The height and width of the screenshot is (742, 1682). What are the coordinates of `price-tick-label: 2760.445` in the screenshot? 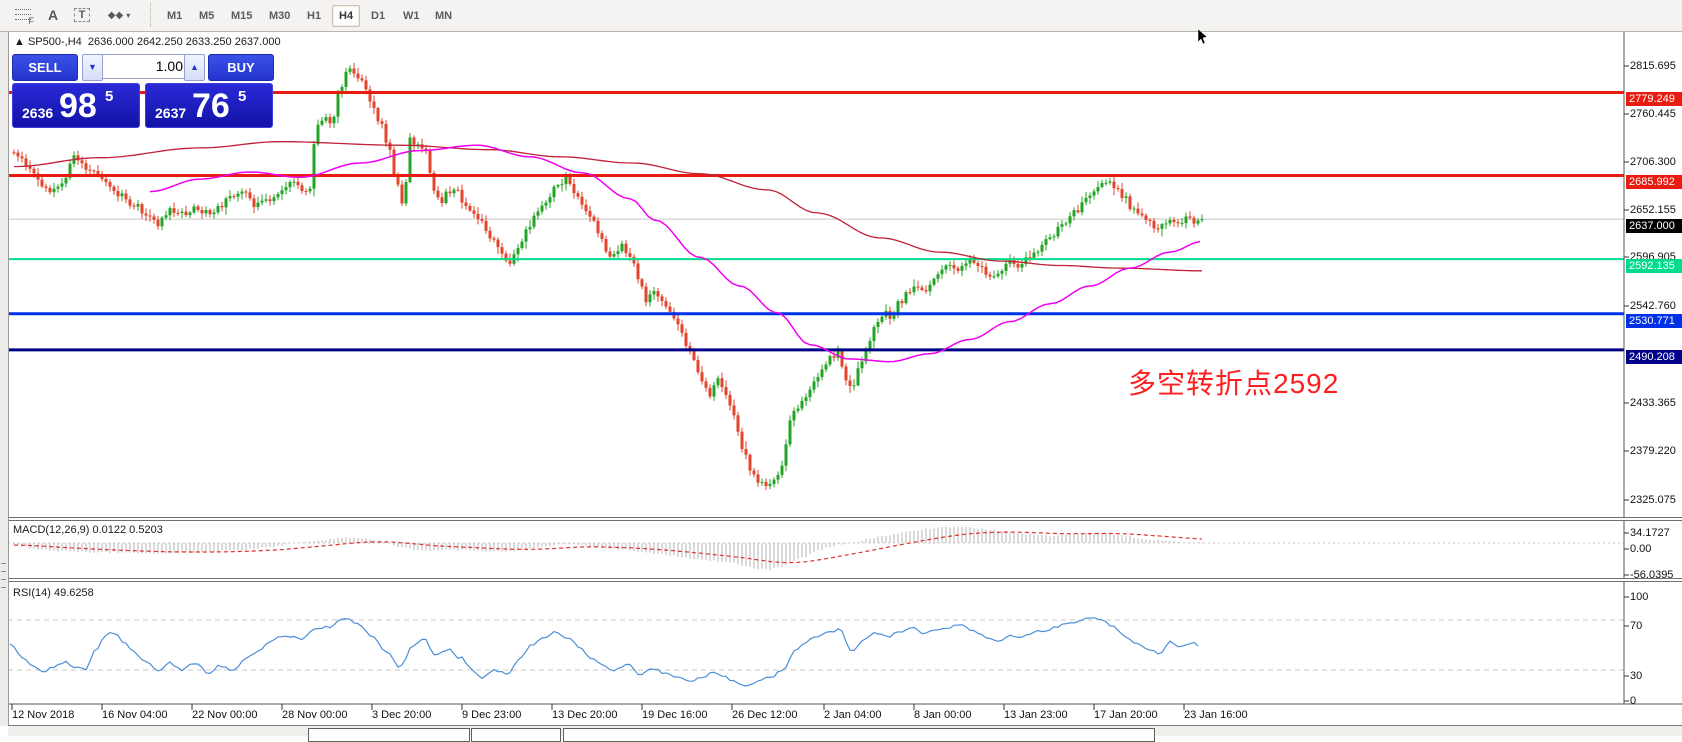 It's located at (1653, 114).